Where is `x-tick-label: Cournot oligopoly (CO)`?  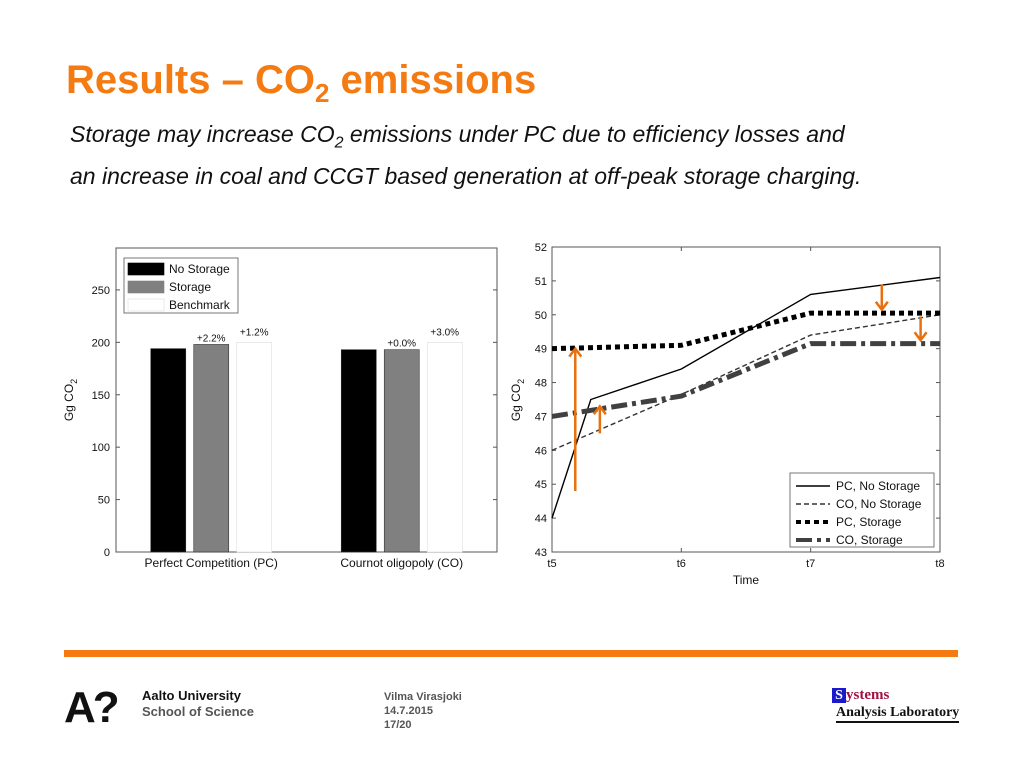 x-tick-label: Cournot oligopoly (CO) is located at coordinates (401, 563).